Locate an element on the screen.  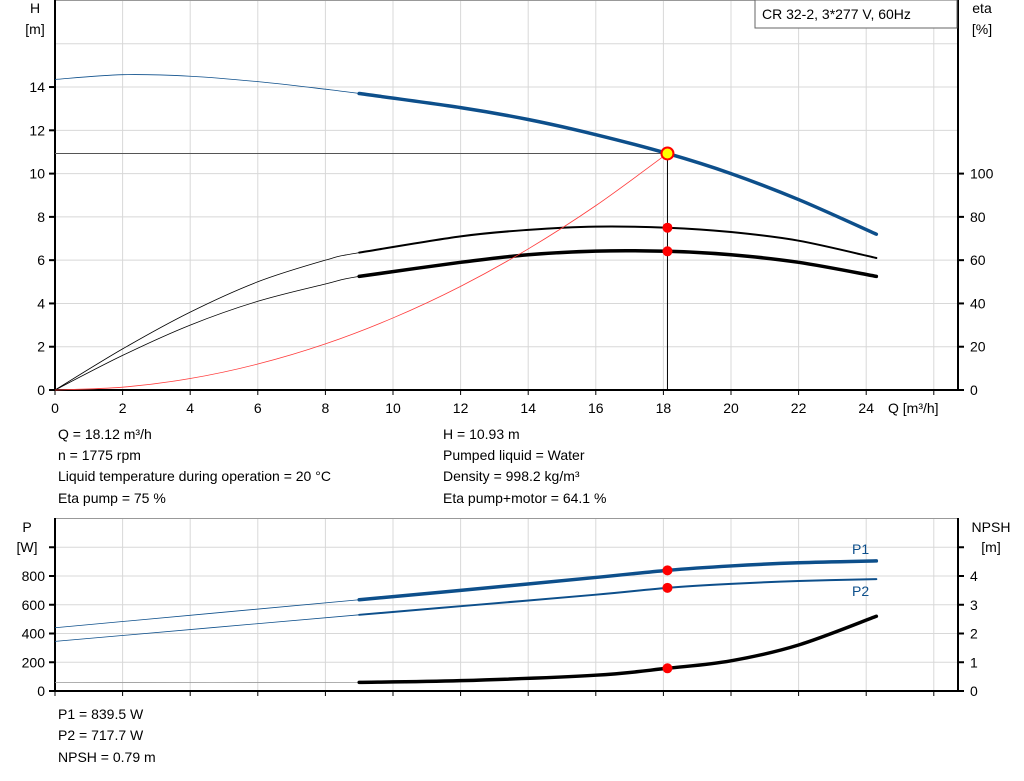
info-n: n = 1775 rpm is located at coordinates (99, 455).